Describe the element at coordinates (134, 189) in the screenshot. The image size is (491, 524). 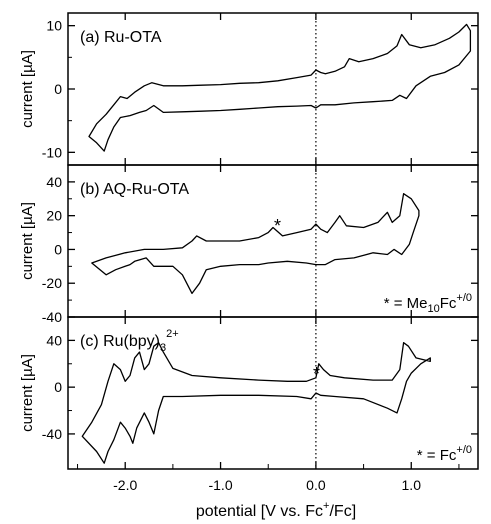
I see `panel-b-label: (b) AQ-Ru-OTA` at that location.